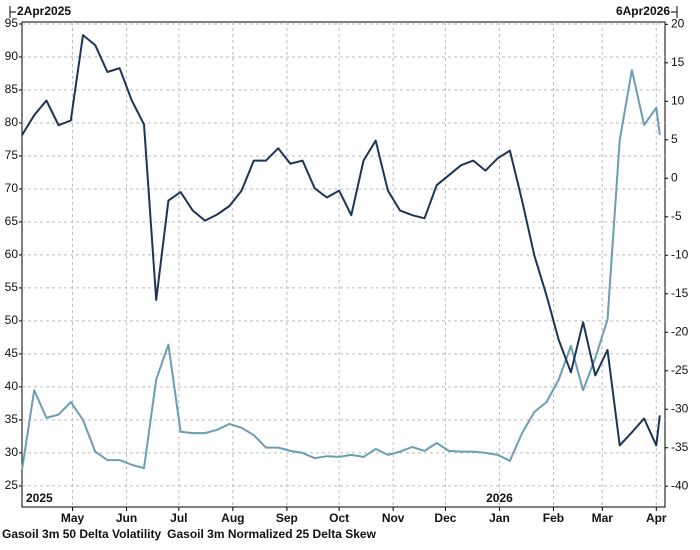  I want to click on y2-tick-label: -25, so click(680, 370).